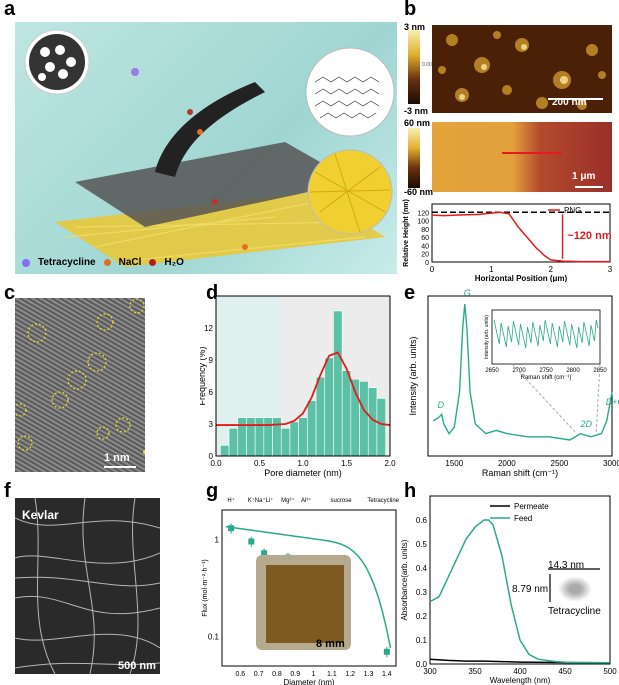  Describe the element at coordinates (369, 674) in the screenshot. I see `x-tick-label: 1.3` at that location.